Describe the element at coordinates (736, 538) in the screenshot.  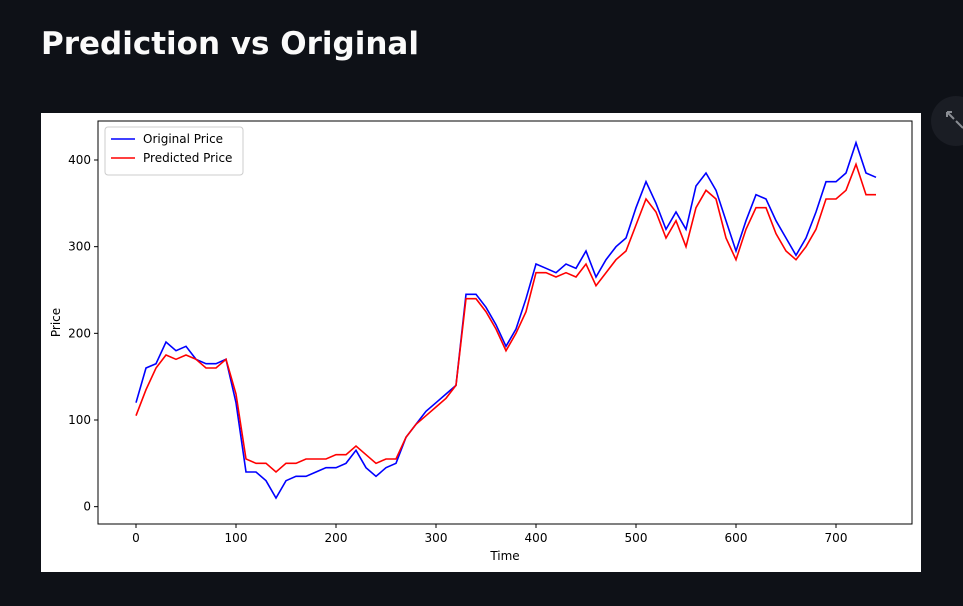
I see `x-tick-label: 600` at that location.